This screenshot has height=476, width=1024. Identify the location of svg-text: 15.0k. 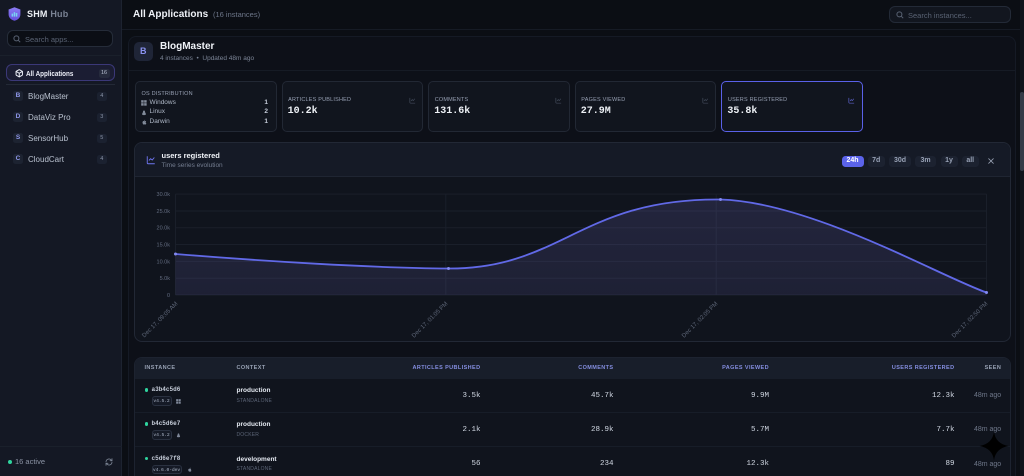
(163, 246).